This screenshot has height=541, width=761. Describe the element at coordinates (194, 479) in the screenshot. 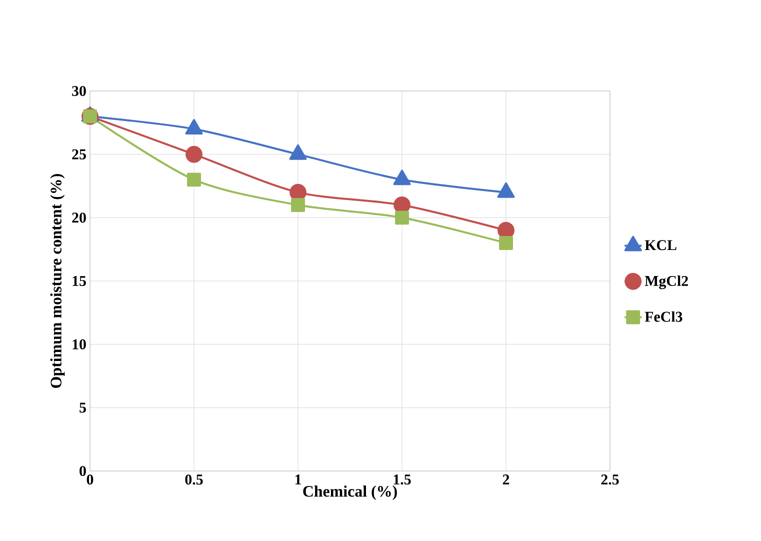

I see `x-tick-label: 0.5` at that location.